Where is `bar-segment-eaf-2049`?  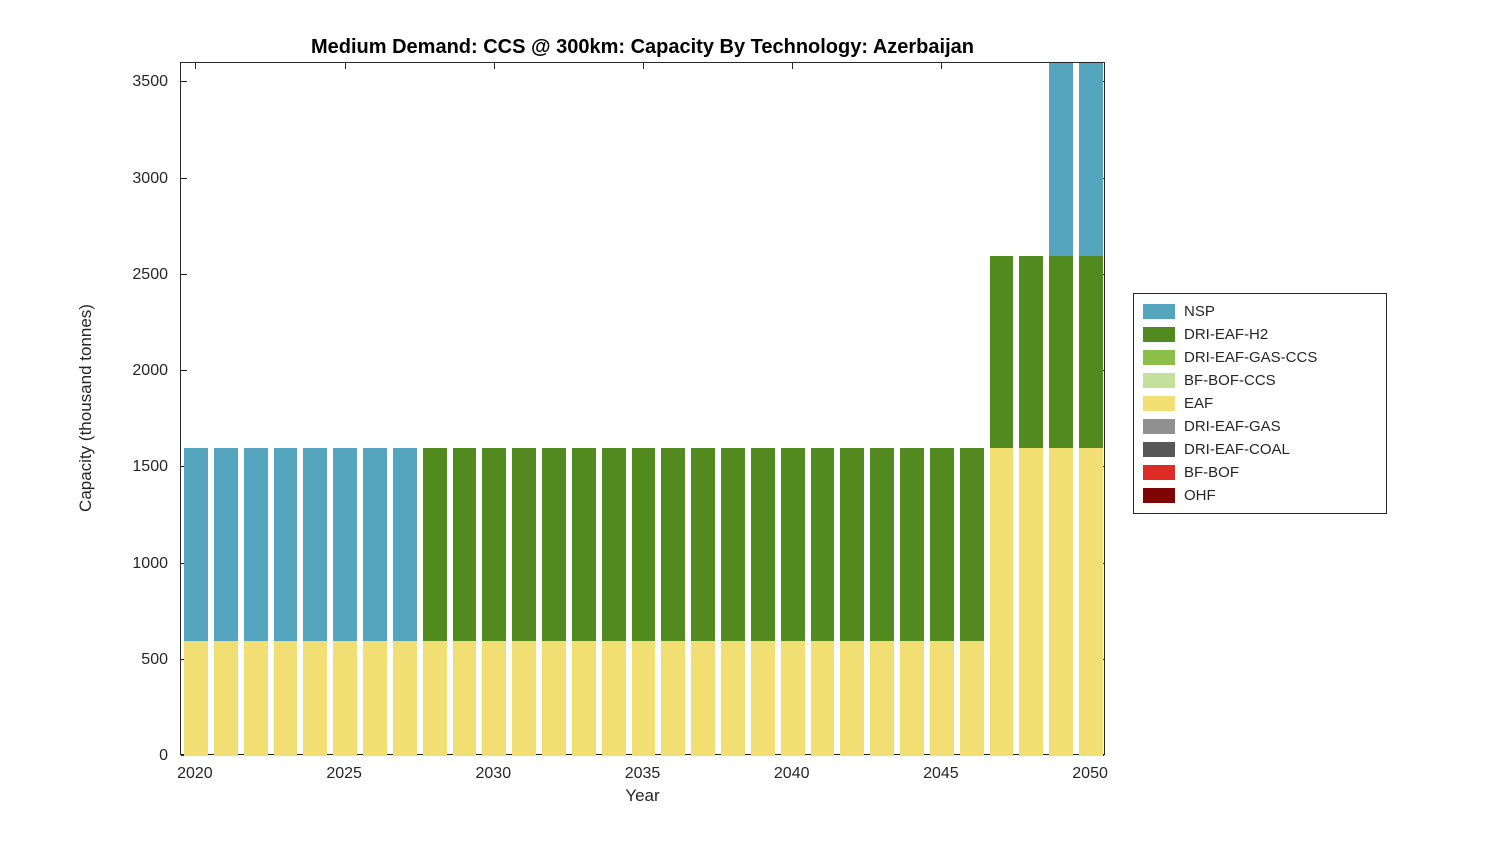
bar-segment-eaf-2049 is located at coordinates (1061, 602).